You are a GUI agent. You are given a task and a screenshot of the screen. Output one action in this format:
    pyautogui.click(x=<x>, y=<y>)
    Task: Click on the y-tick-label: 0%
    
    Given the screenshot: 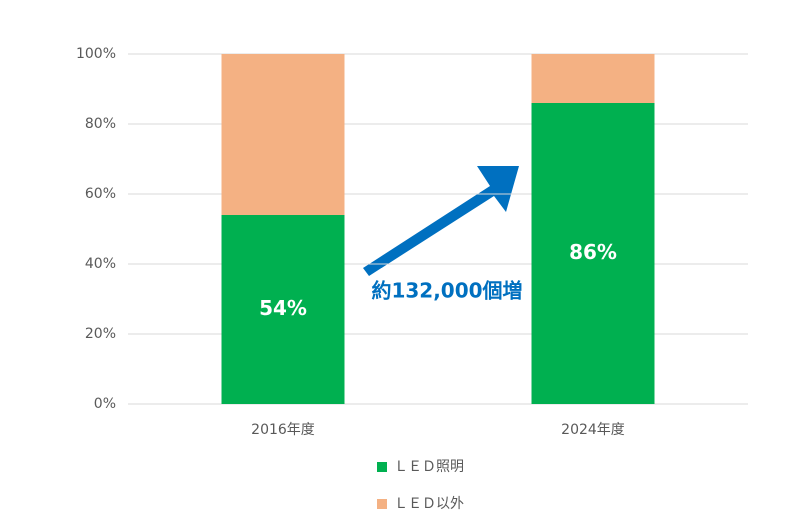 What is the action you would take?
    pyautogui.click(x=105, y=404)
    